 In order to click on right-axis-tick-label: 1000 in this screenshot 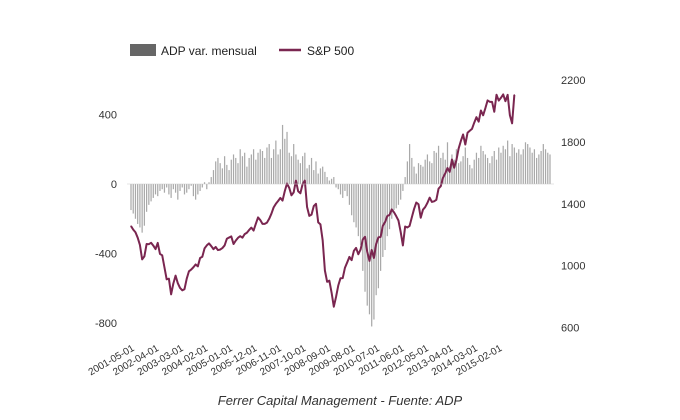, I will do `click(573, 267)`.